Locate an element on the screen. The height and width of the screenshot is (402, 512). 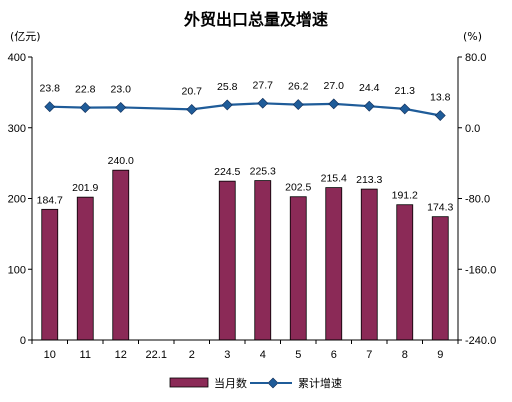
bar-value-label: 225.3 is located at coordinates (263, 172).